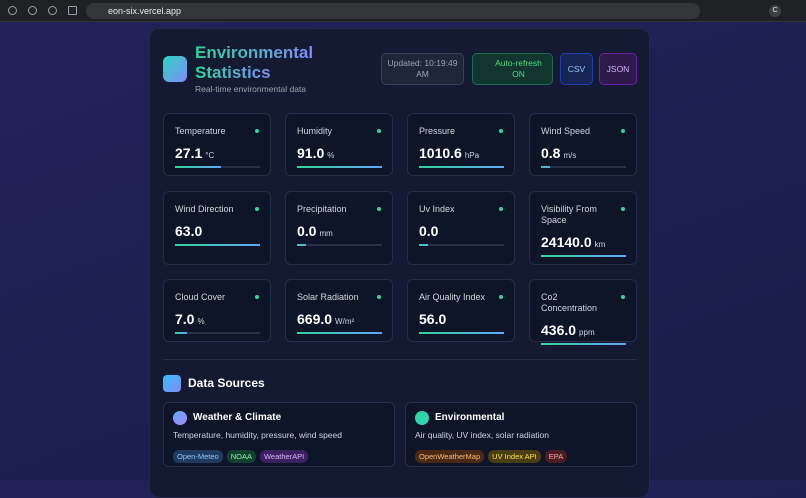 The height and width of the screenshot is (498, 806). Describe the element at coordinates (315, 131) in the screenshot. I see `metric-label: Humidity` at that location.